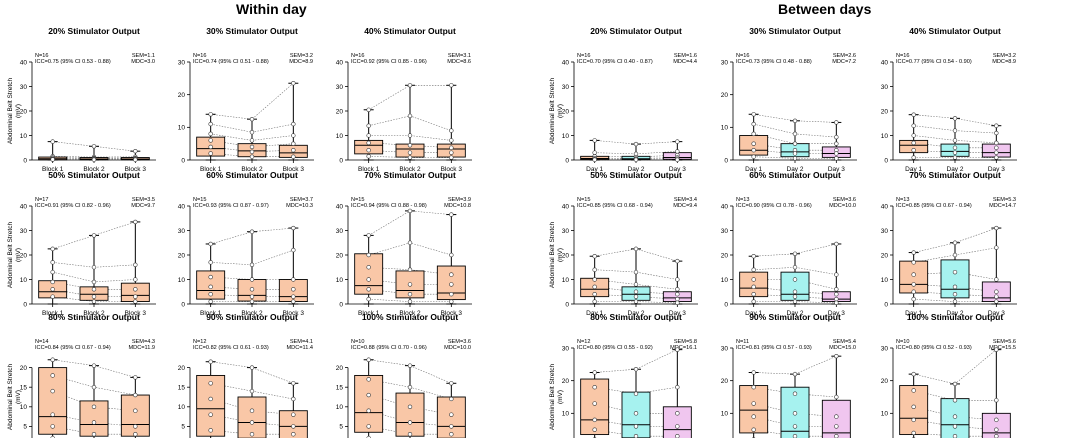 The width and height of the screenshot is (1065, 438). Describe the element at coordinates (774, 206) in the screenshot. I see `panel-icc: ICC=0.90 (95% CI 0.78 - 0.96)` at that location.